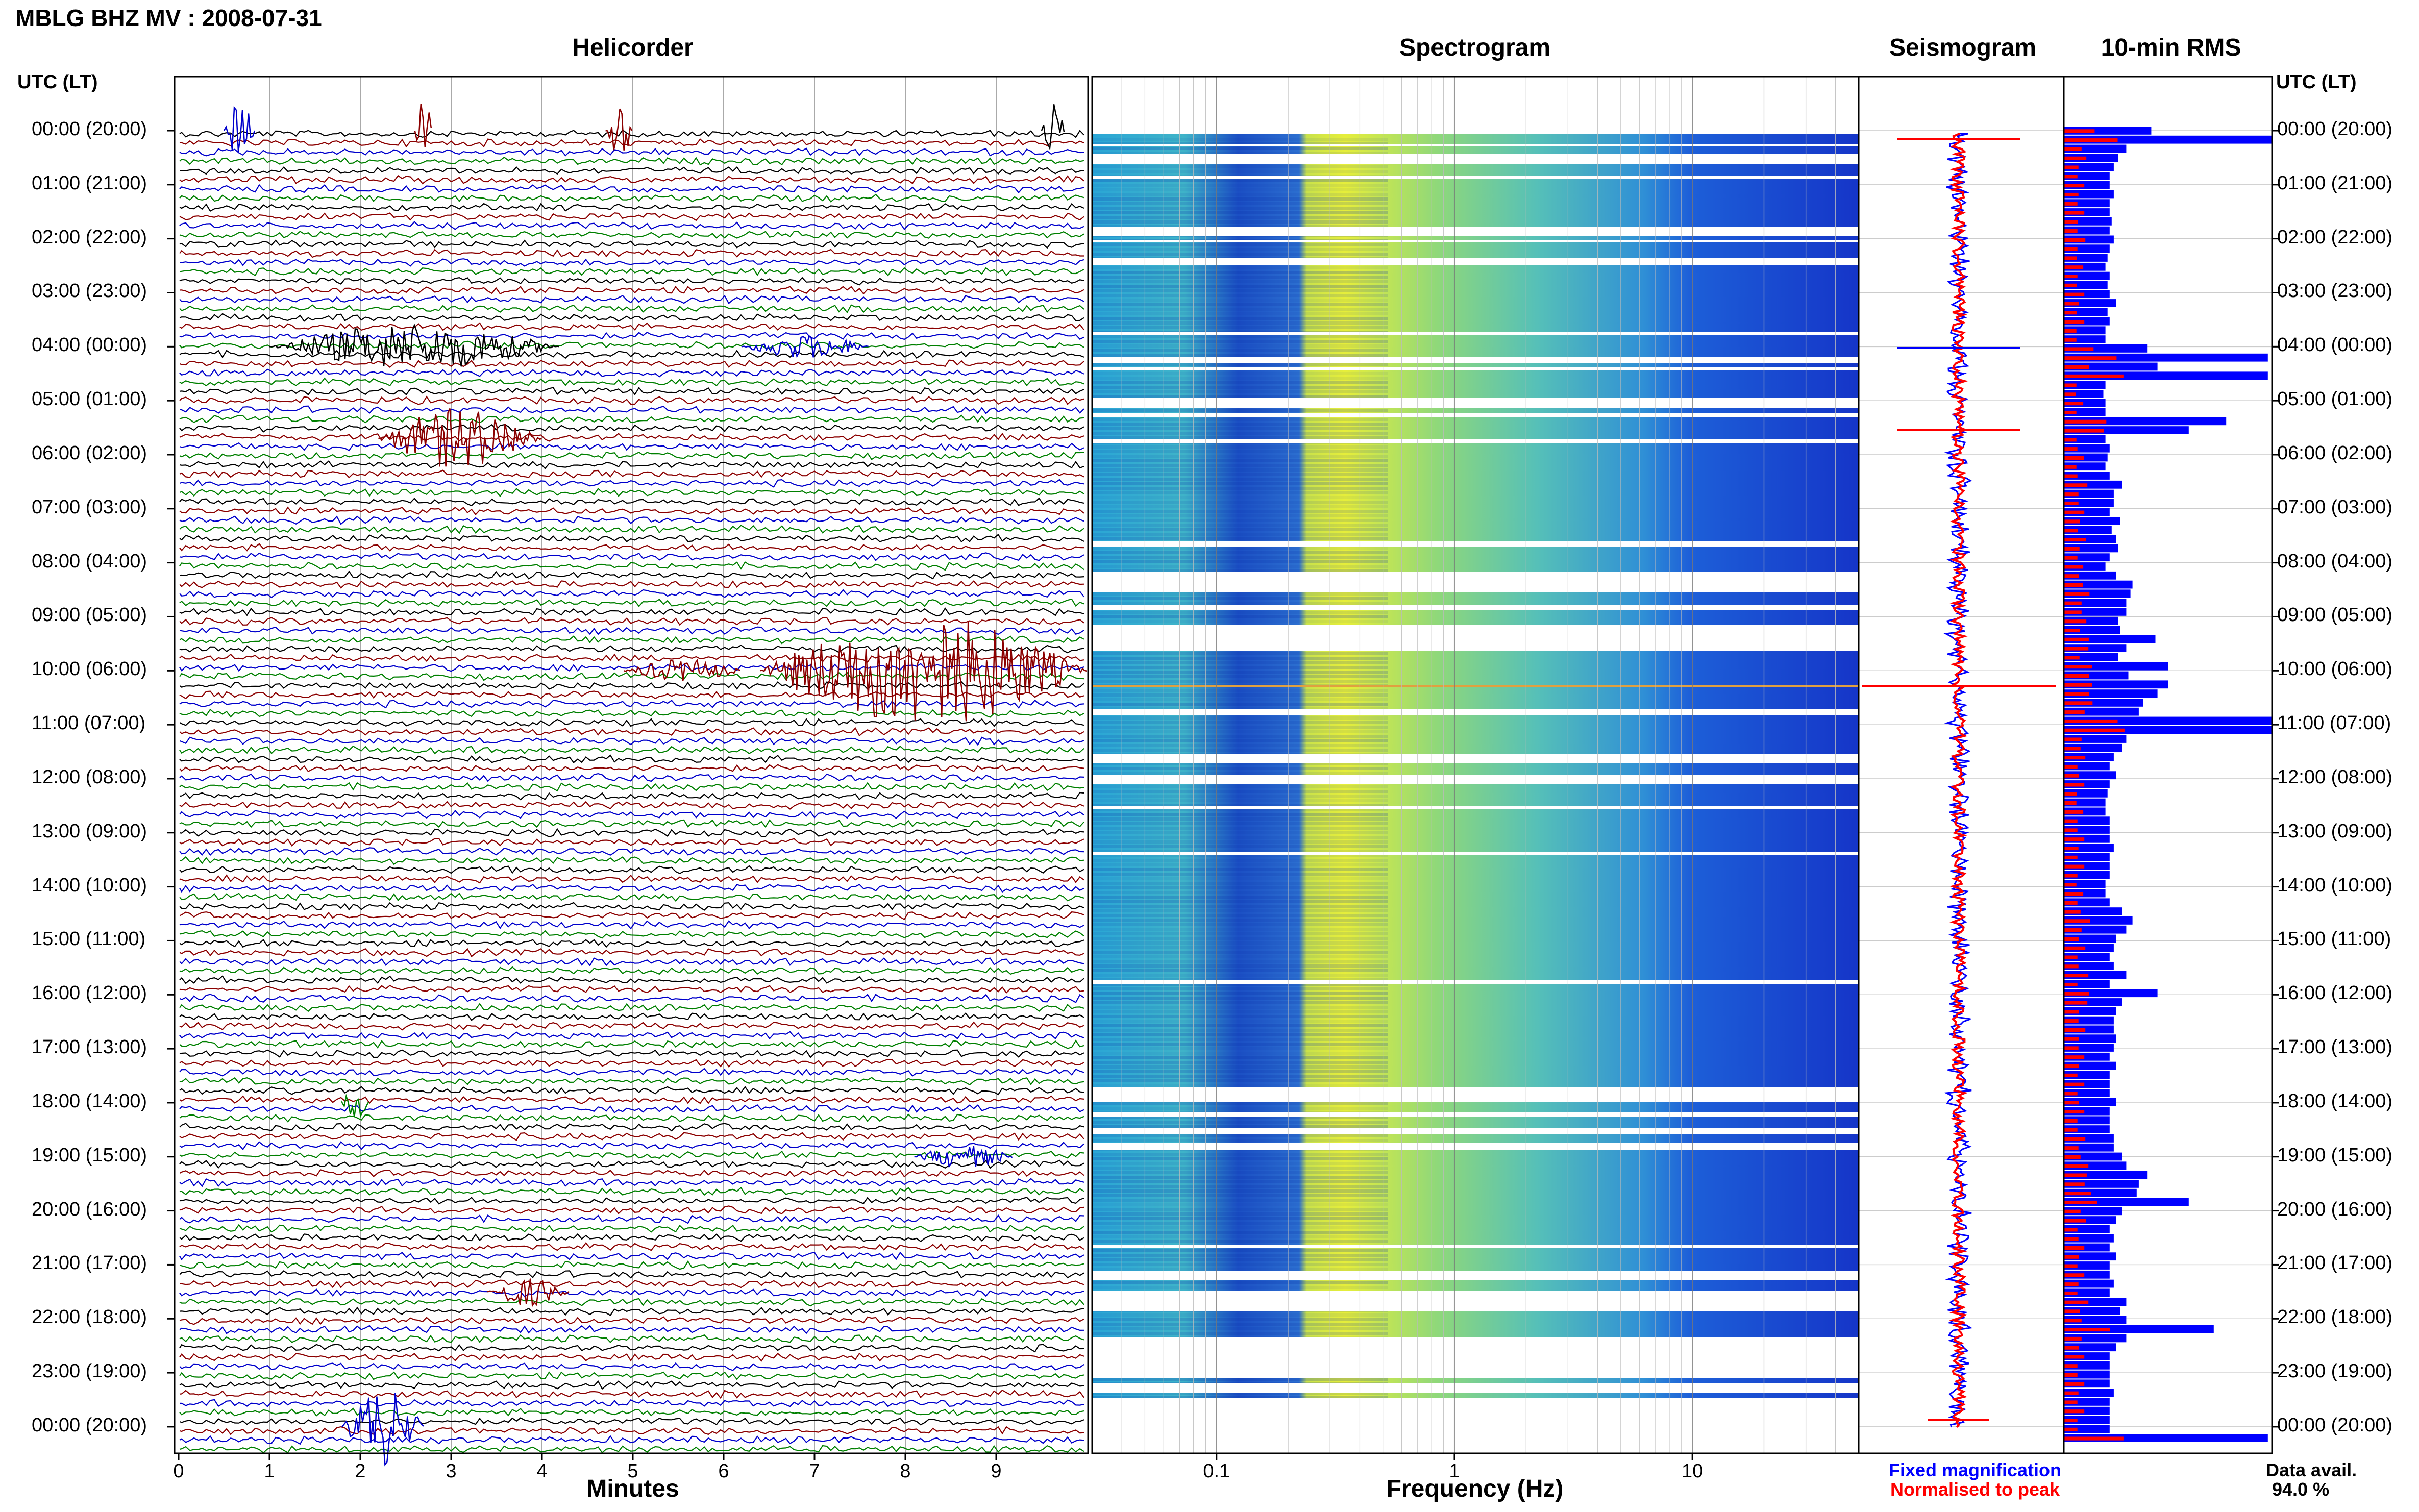 The width and height of the screenshot is (2419, 1512). Describe the element at coordinates (360, 1471) in the screenshot. I see `helicorder-tick-label: 2` at that location.